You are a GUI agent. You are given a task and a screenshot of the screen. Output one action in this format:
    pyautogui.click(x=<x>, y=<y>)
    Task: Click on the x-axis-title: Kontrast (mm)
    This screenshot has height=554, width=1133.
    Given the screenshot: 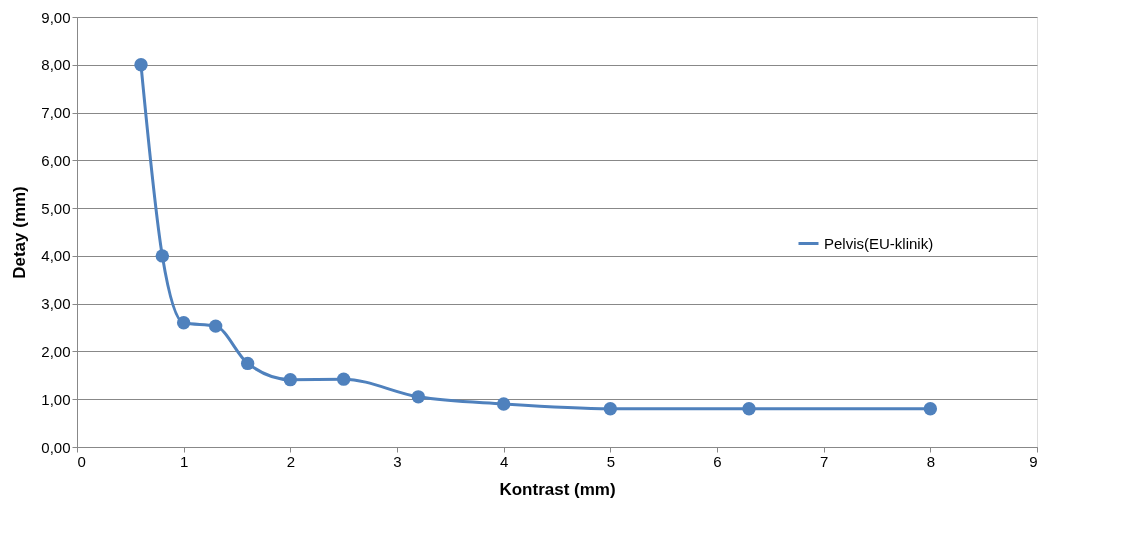 What is the action you would take?
    pyautogui.click(x=557, y=489)
    